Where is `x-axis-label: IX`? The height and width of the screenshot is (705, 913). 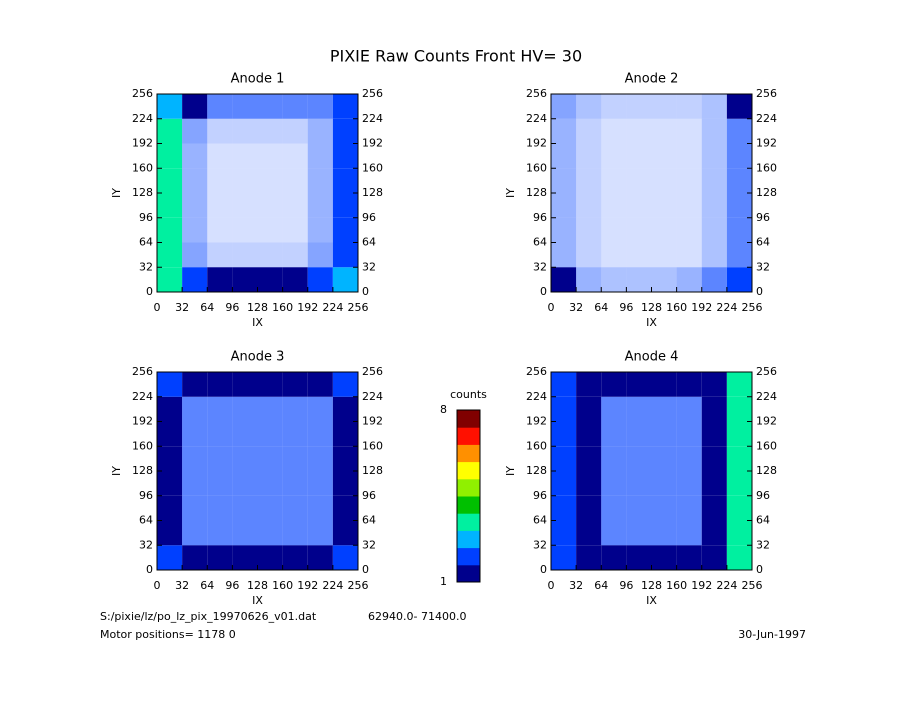 x-axis-label: IX is located at coordinates (651, 600).